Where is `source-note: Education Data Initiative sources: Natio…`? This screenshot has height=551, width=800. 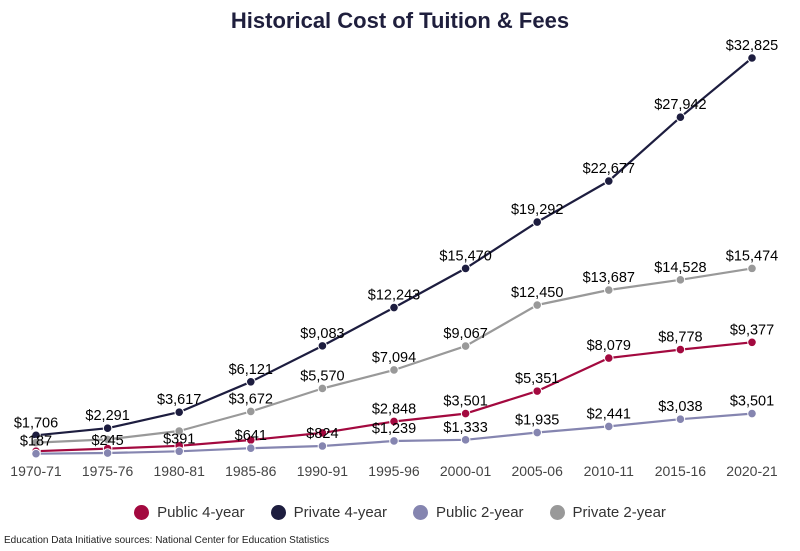
source-note: Education Data Initiative sources: Natio… is located at coordinates (167, 540).